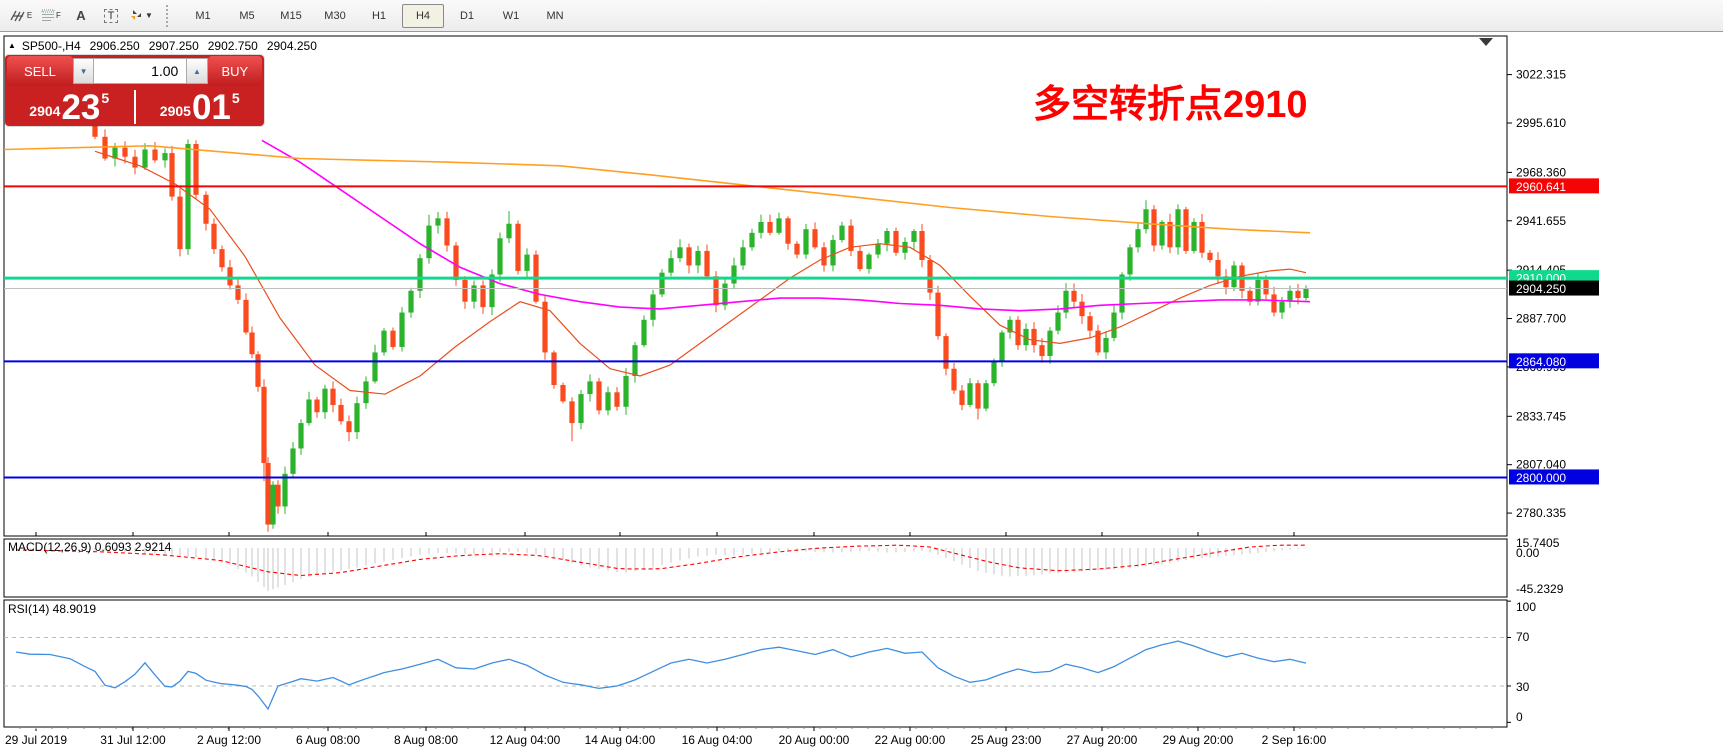  I want to click on styles-icon: E, so click(21, 16).